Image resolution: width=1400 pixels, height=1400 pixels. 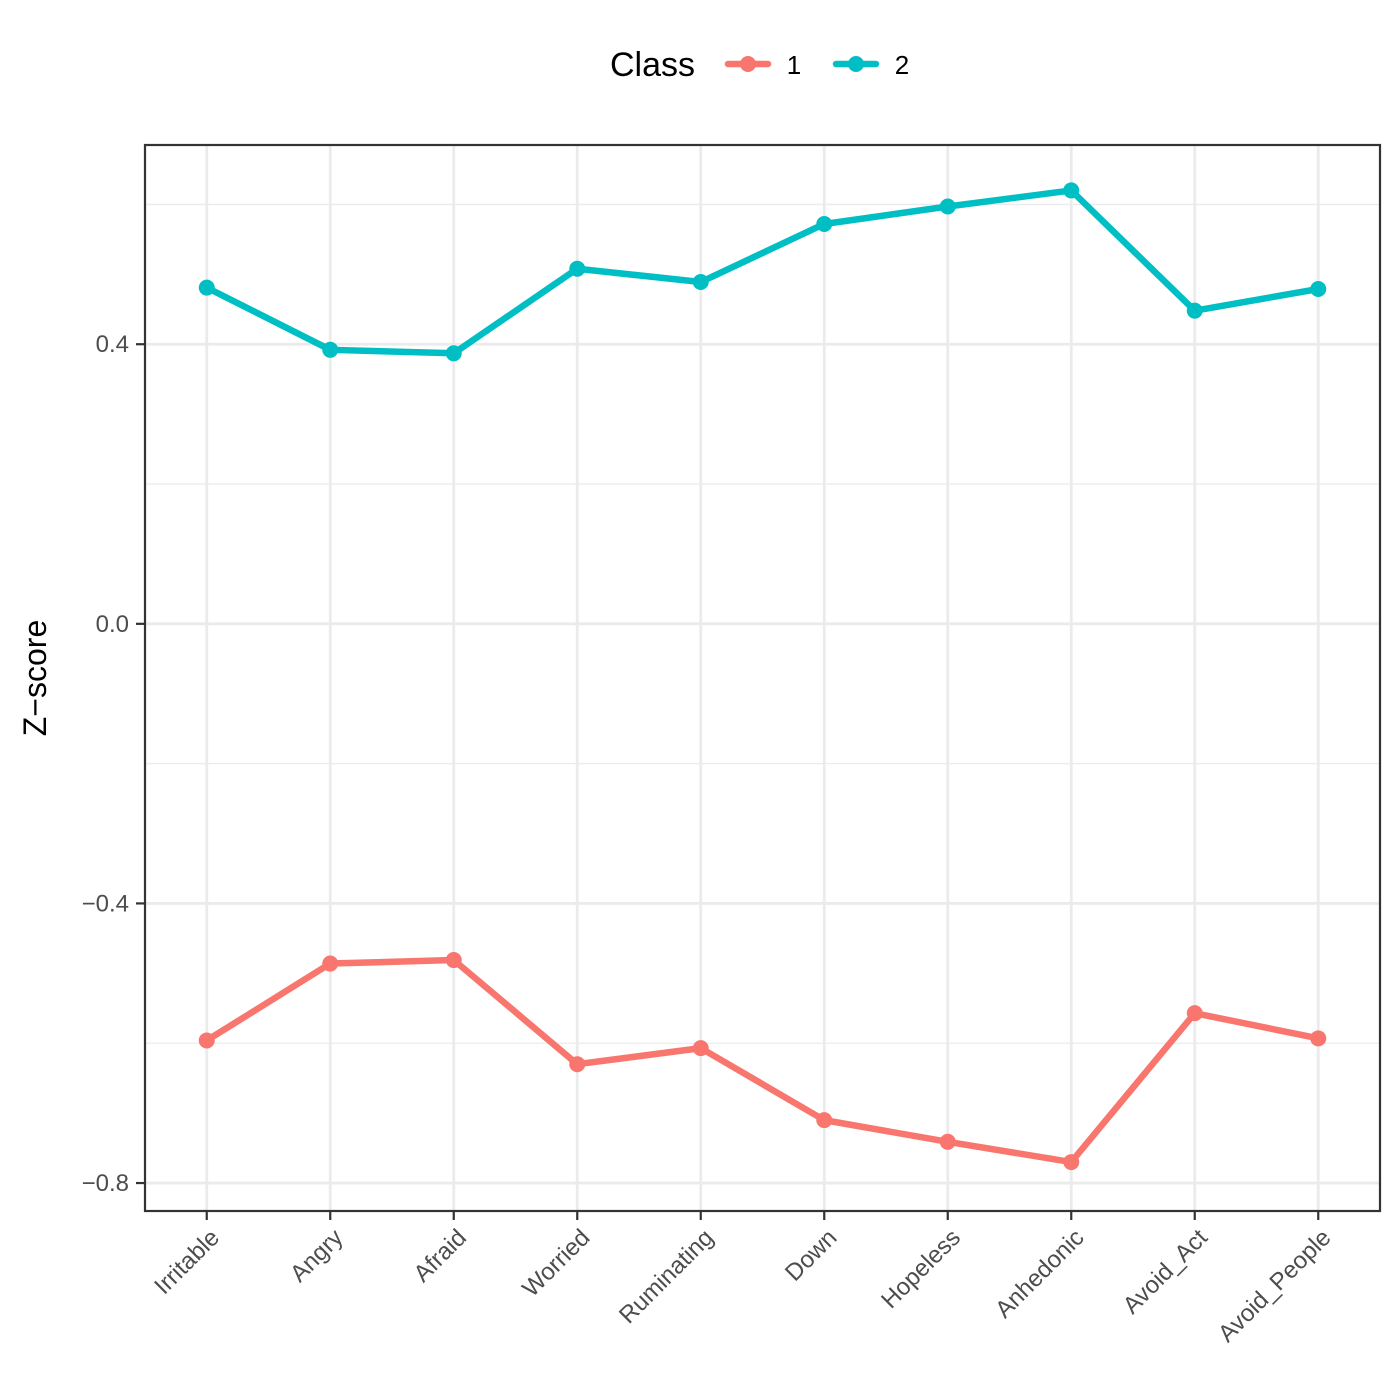 I want to click on x-tick-label: Hopeless, so click(x=921, y=1269).